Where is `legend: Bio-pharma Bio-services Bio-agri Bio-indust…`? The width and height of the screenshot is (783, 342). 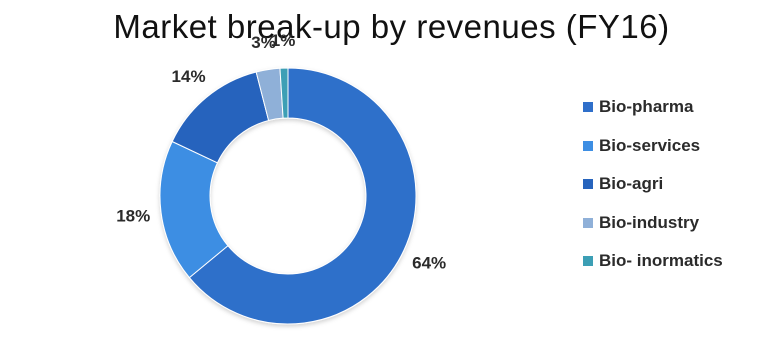
legend: Bio-pharma Bio-services Bio-agri Bio-indust… is located at coordinates (653, 184).